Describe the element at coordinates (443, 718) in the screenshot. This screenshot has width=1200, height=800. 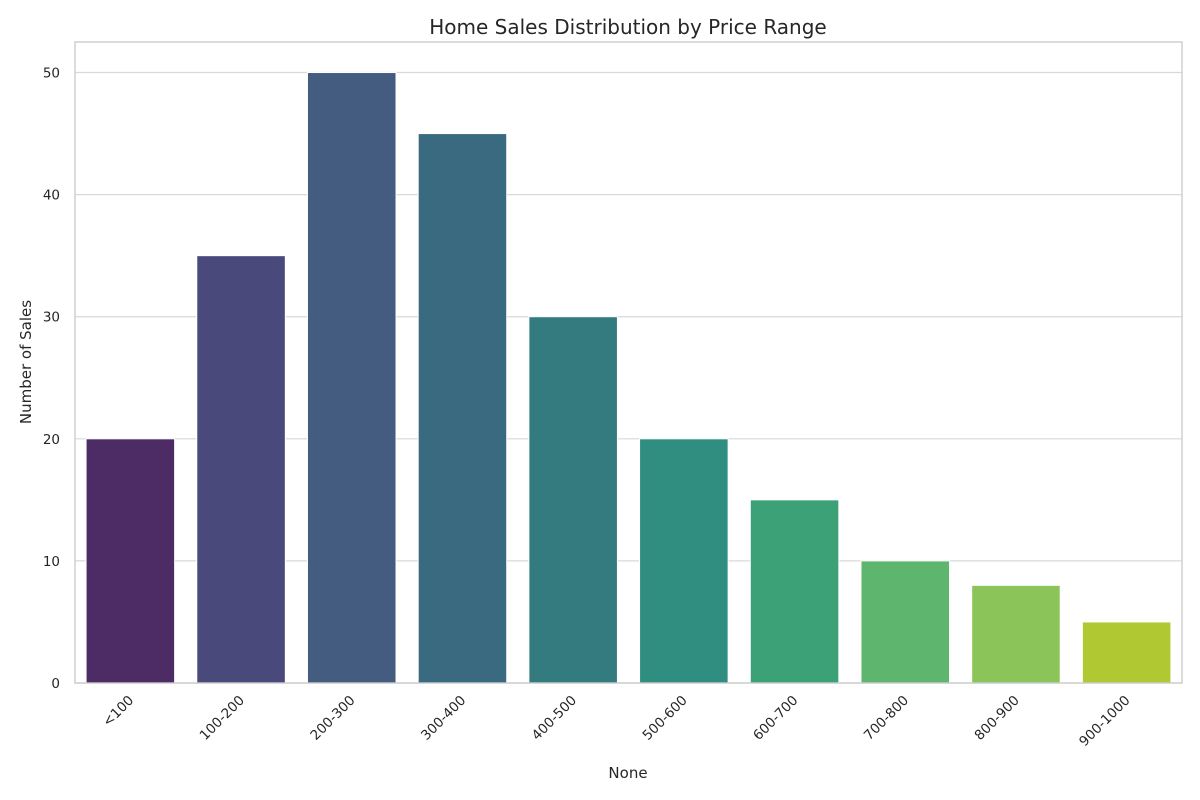
I see `x-tick-label: 300-400` at that location.